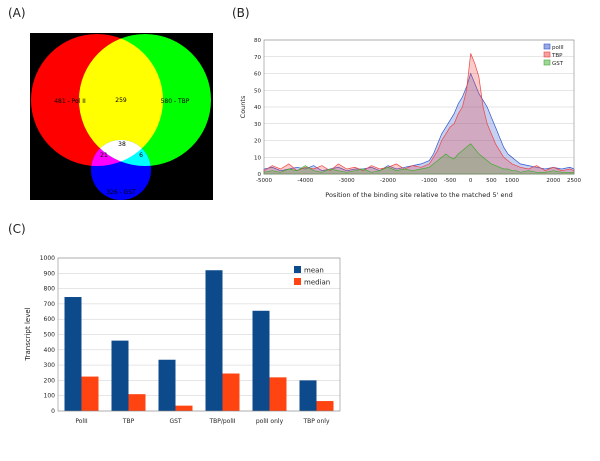 The width and height of the screenshot is (600, 461). Describe the element at coordinates (257, 142) in the screenshot. I see `area-y-tick-label: 20` at that location.